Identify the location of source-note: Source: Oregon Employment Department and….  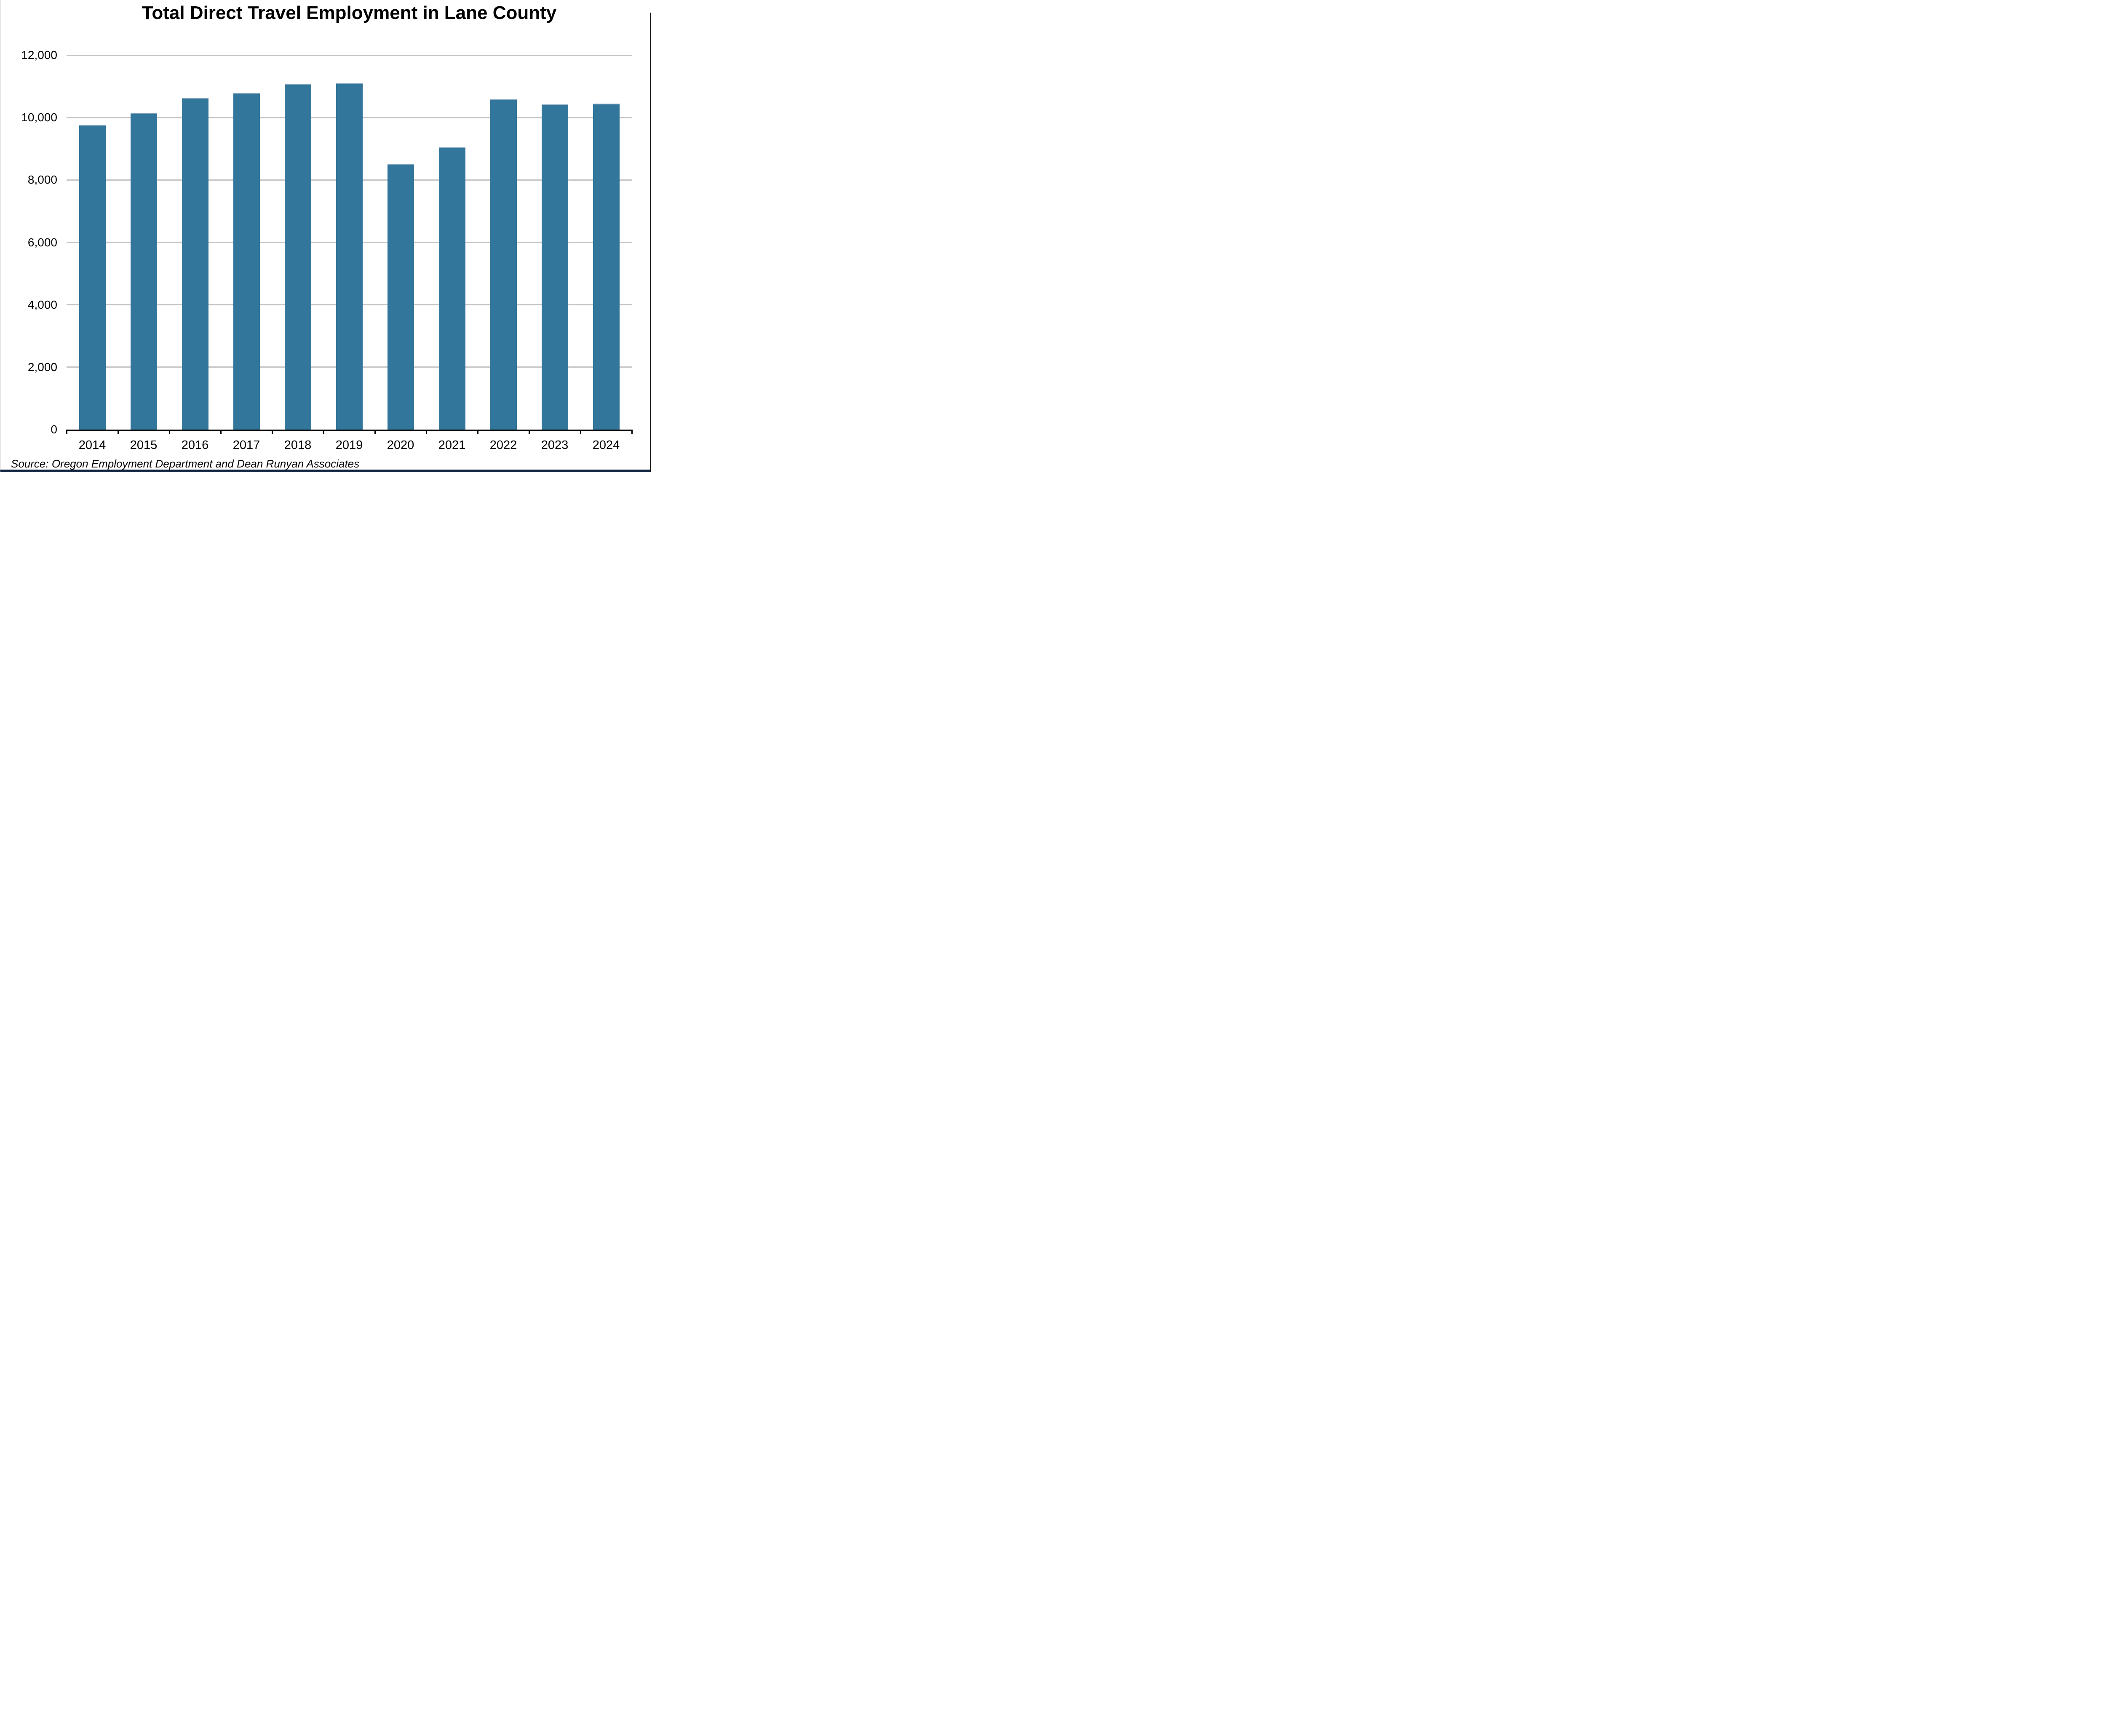
(185, 463).